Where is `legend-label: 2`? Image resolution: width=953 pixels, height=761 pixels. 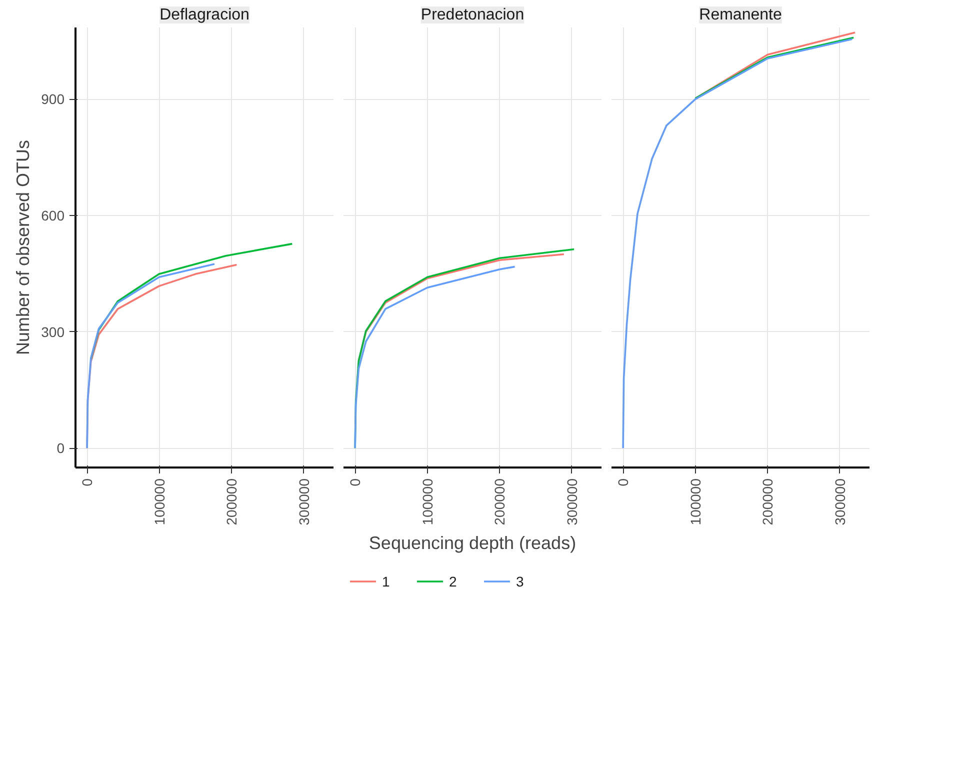 legend-label: 2 is located at coordinates (453, 582).